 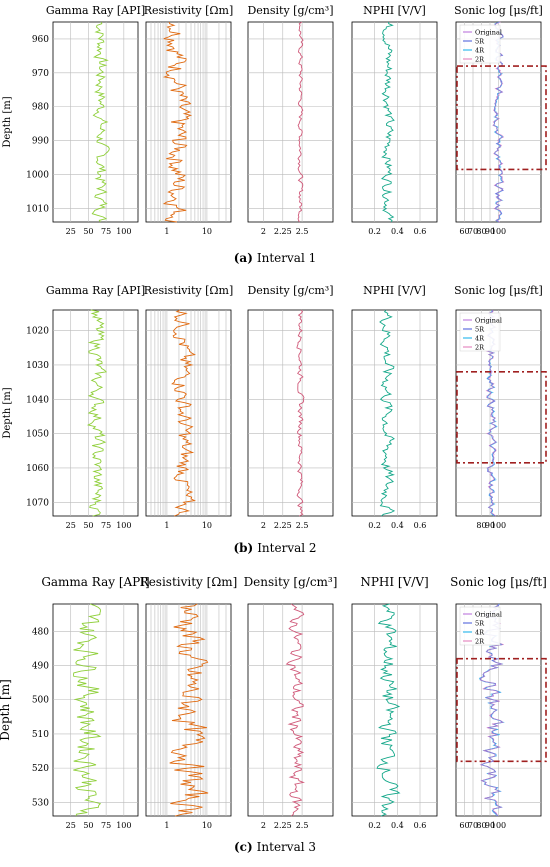 I want to click on x-tick-label: 0.4, so click(x=397, y=525).